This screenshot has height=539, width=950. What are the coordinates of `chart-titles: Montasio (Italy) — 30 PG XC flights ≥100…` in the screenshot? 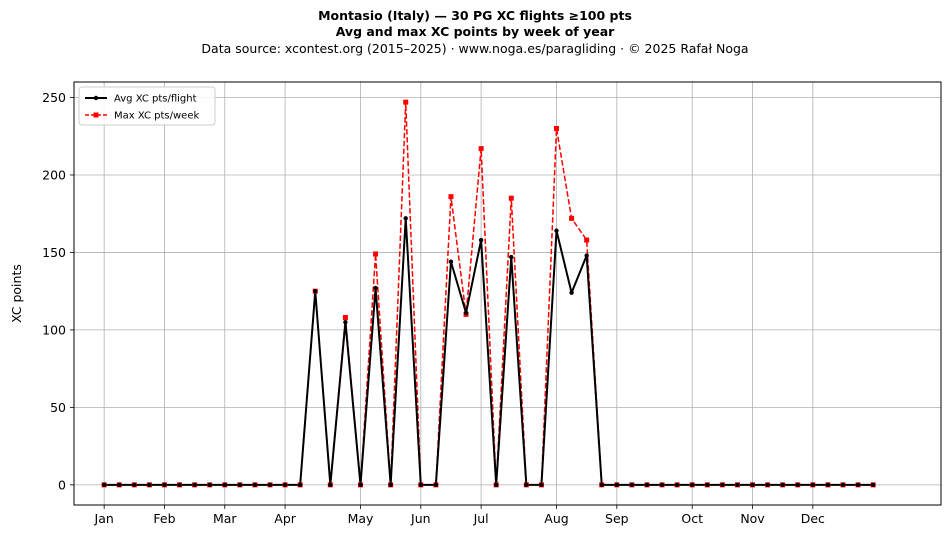 It's located at (475, 33).